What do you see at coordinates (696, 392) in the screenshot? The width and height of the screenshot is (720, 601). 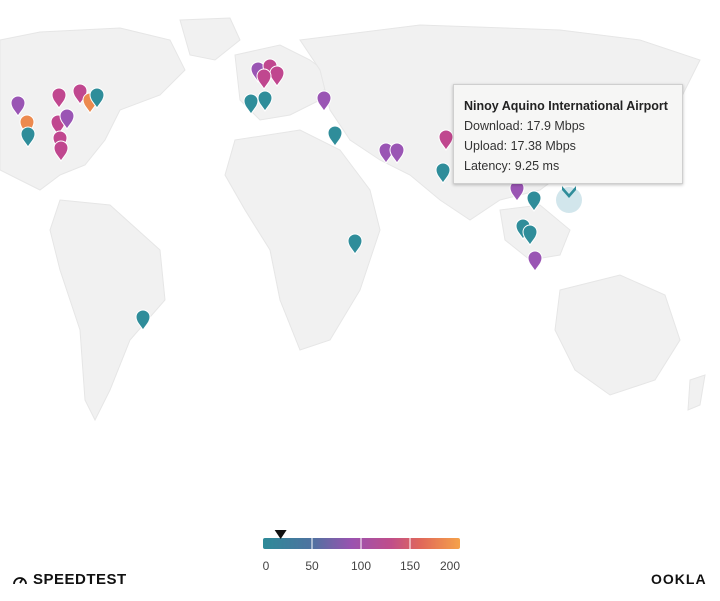 I see `new-zealand-land` at bounding box center [696, 392].